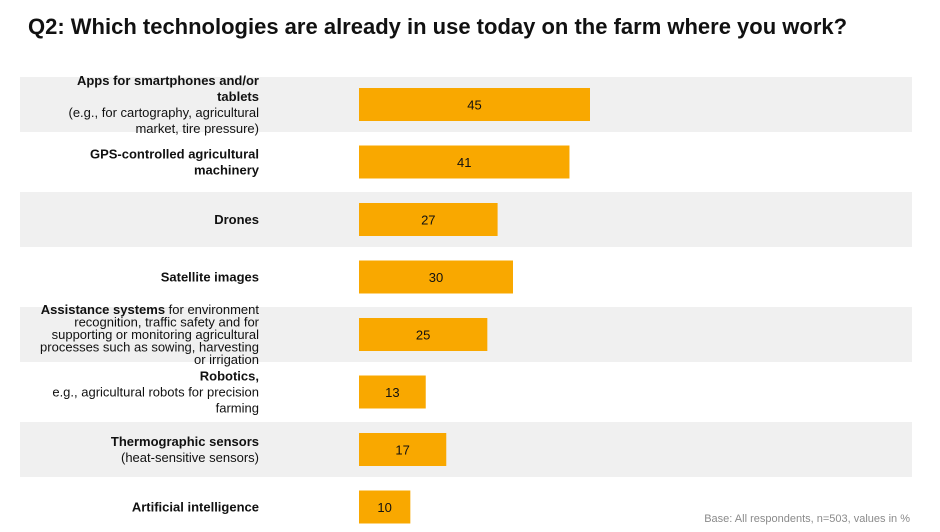 The width and height of the screenshot is (940, 532). I want to click on data-label: 27, so click(428, 220).